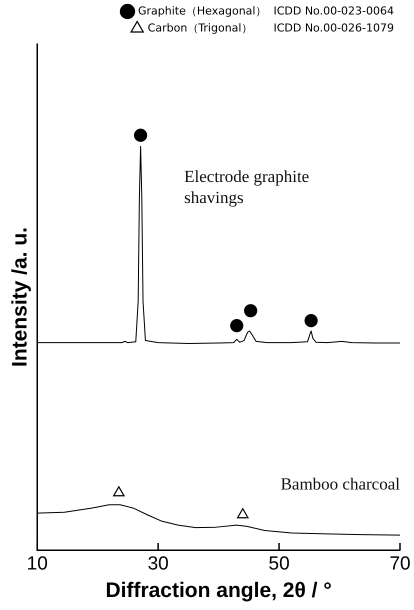  What do you see at coordinates (218, 590) in the screenshot?
I see `x-axis-title: Diffraction angle, 2θ / °` at bounding box center [218, 590].